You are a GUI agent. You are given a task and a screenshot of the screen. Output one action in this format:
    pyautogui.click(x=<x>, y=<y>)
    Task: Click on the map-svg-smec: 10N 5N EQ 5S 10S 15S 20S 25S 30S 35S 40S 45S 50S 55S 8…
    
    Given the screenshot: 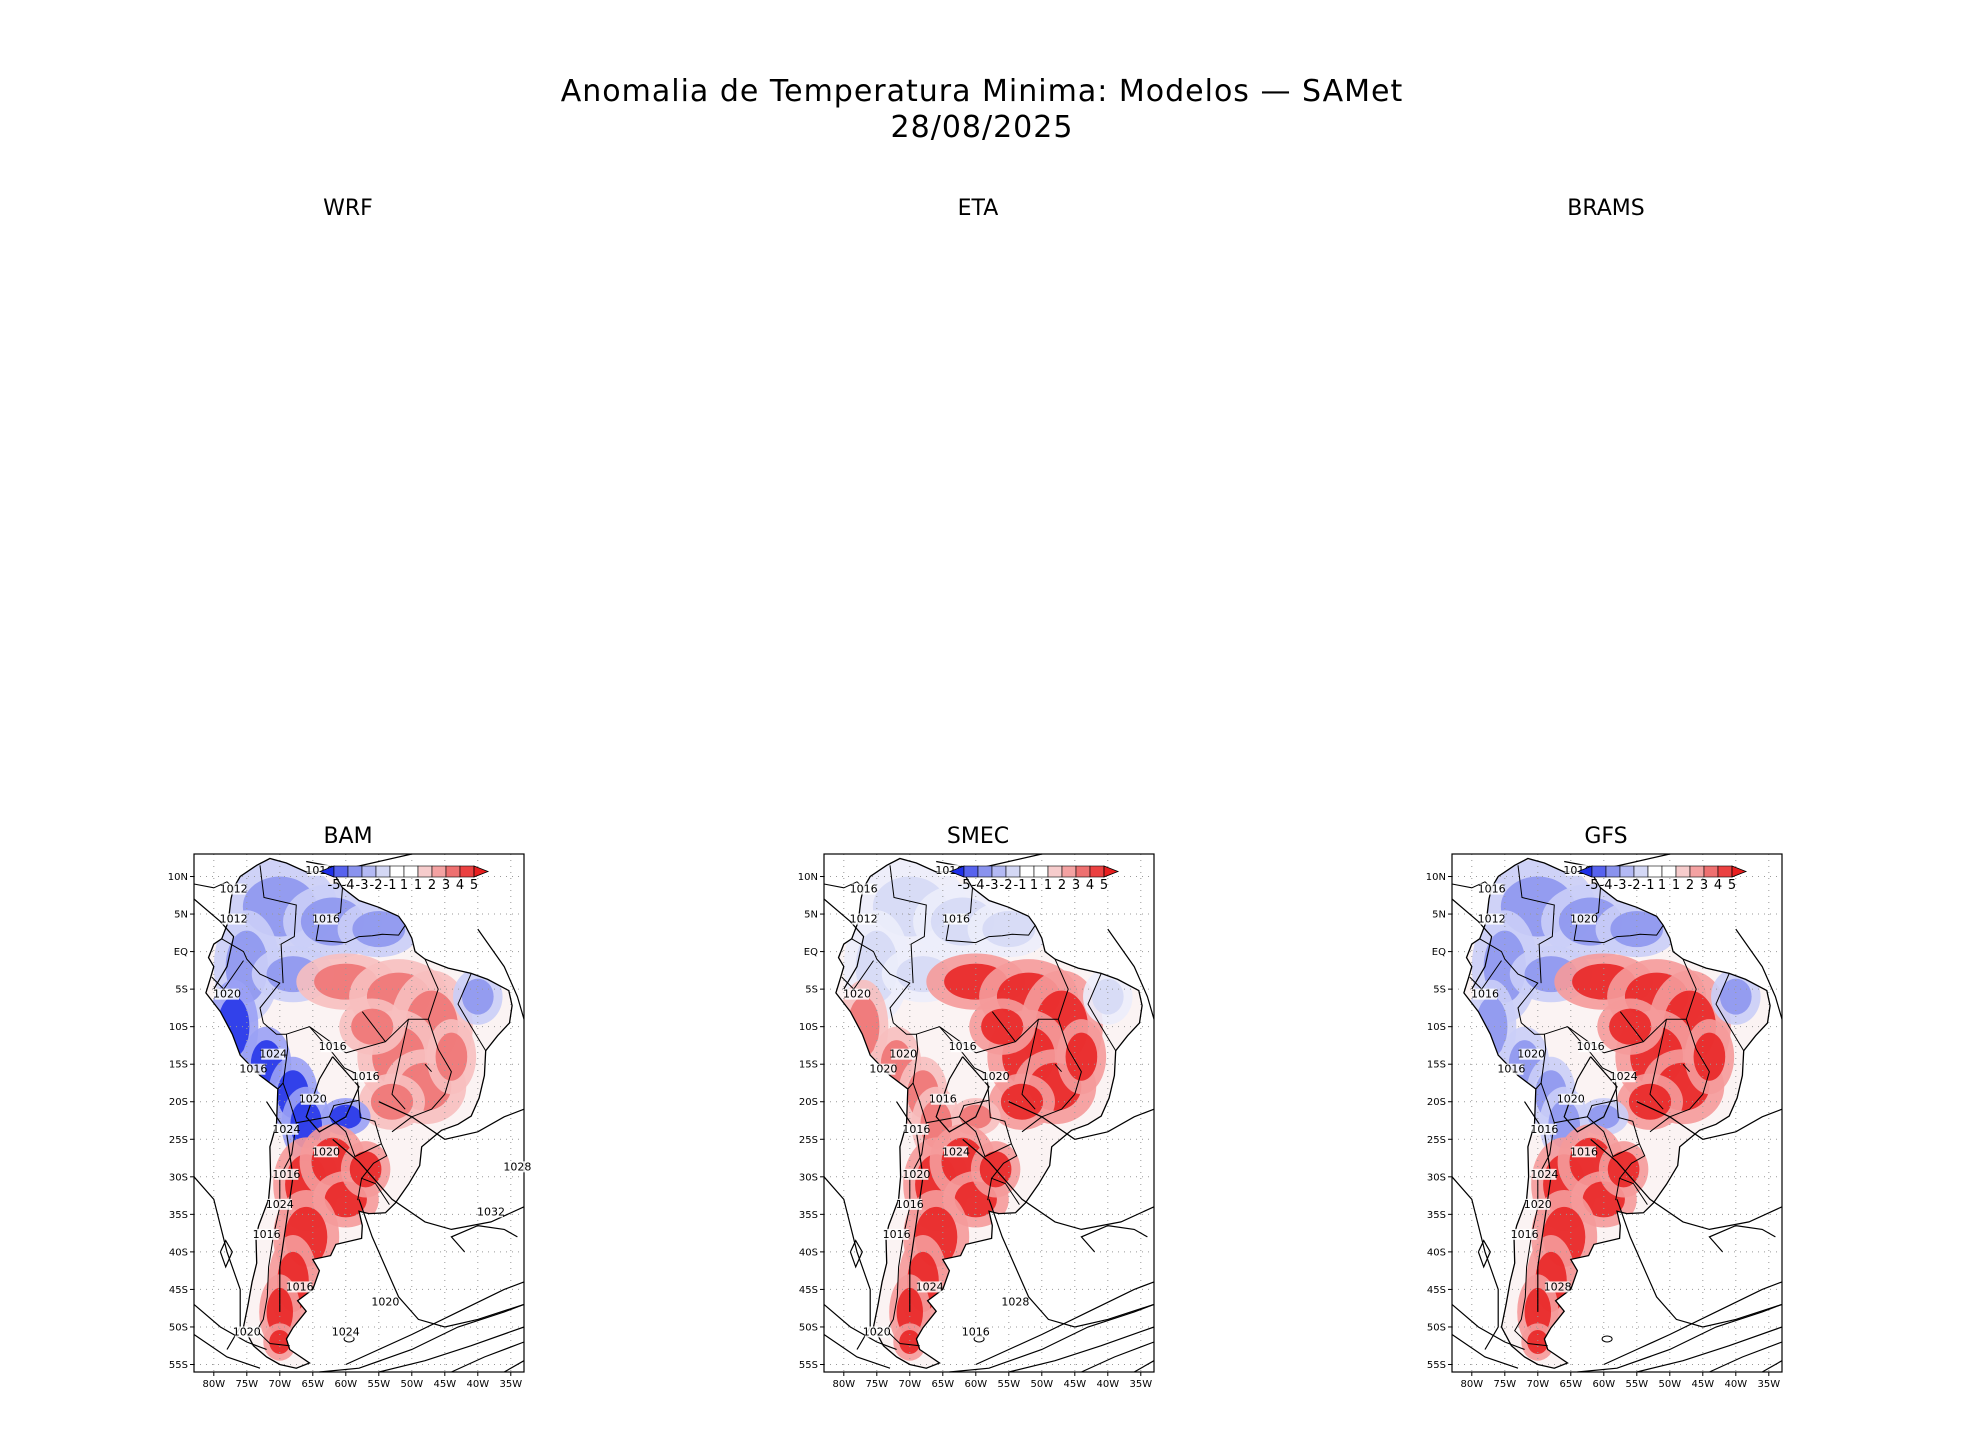 What is the action you would take?
    pyautogui.click(x=976, y=1121)
    